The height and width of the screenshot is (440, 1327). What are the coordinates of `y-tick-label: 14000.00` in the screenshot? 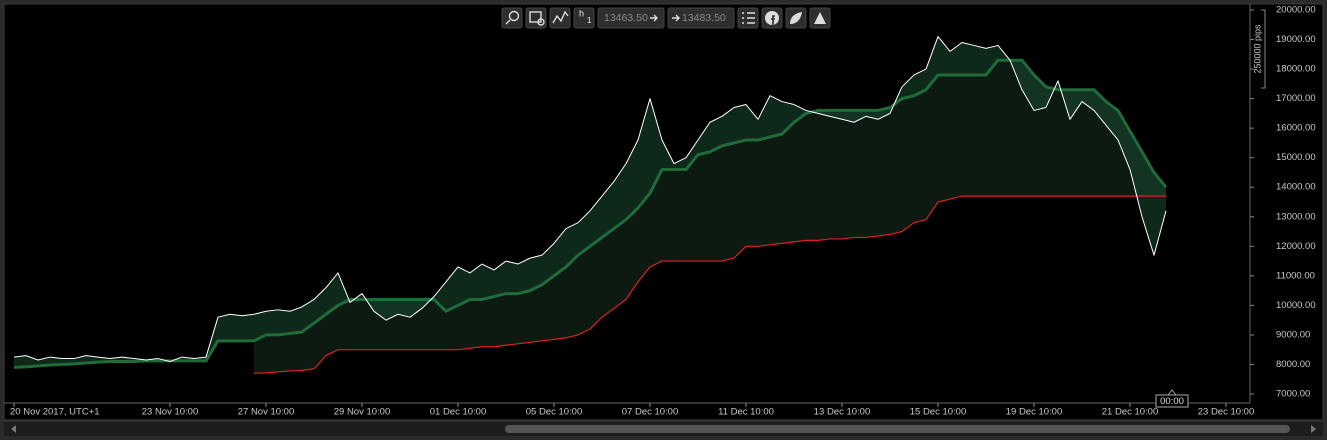 It's located at (1296, 187).